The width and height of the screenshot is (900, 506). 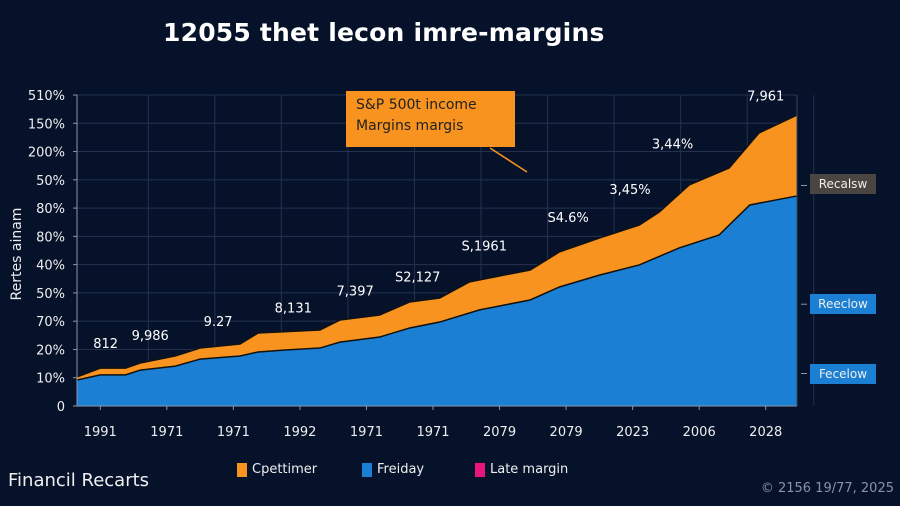 I want to click on copyright: © 2156 19/77, 2025, so click(x=827, y=488).